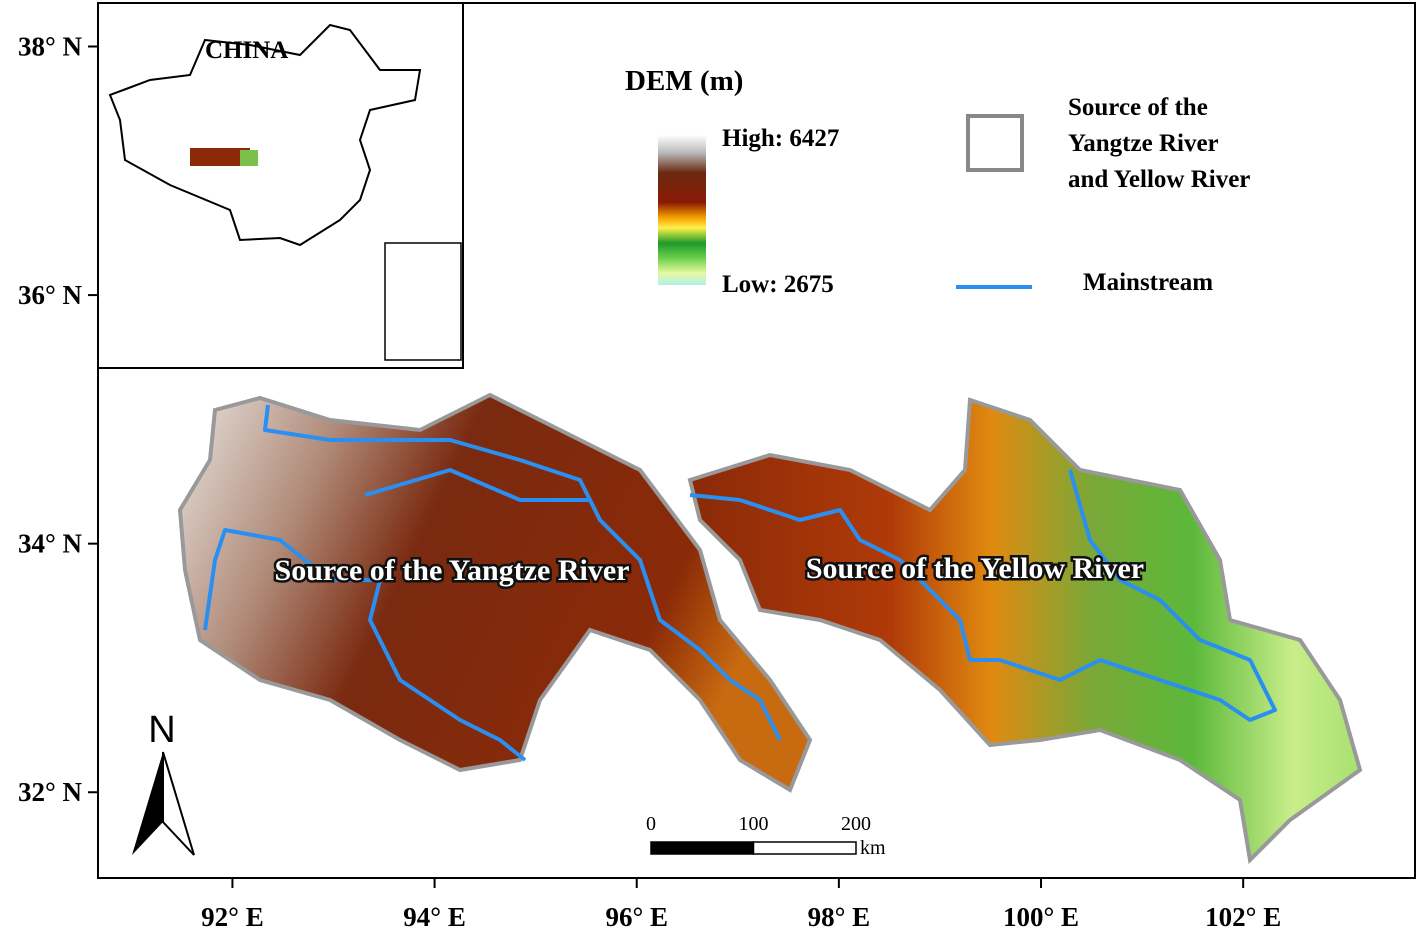 This screenshot has height=932, width=1417. I want to click on region-label: Source of the Yellow River, so click(975, 568).